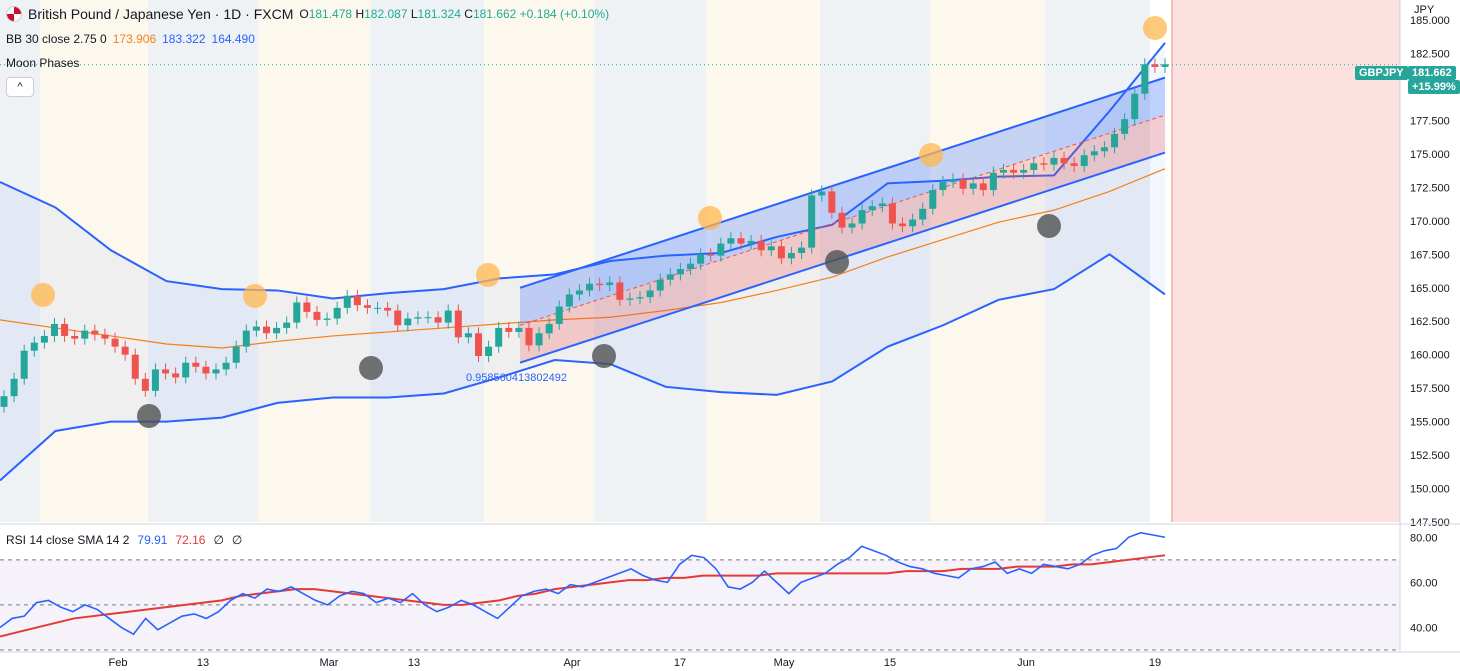 This screenshot has width=1460, height=671. What do you see at coordinates (20, 87) in the screenshot?
I see `collapse-legend-button: ^` at bounding box center [20, 87].